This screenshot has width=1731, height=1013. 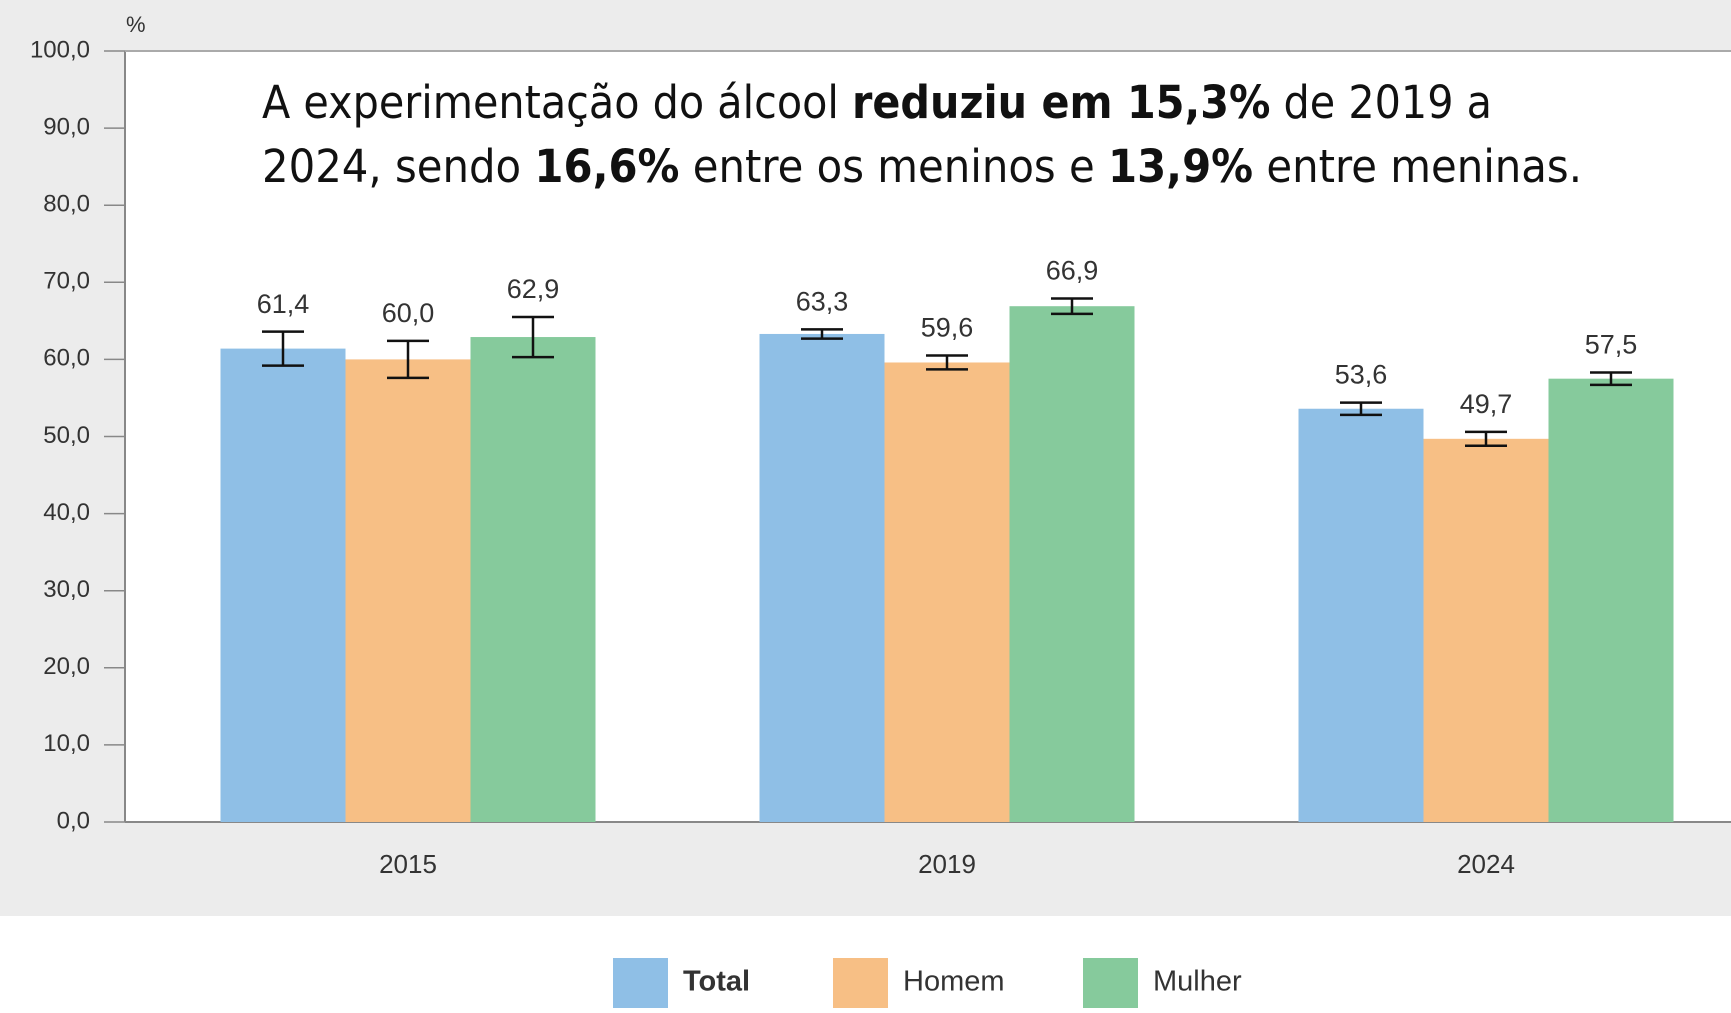 What do you see at coordinates (283, 304) in the screenshot?
I see `value-label: 61,4` at bounding box center [283, 304].